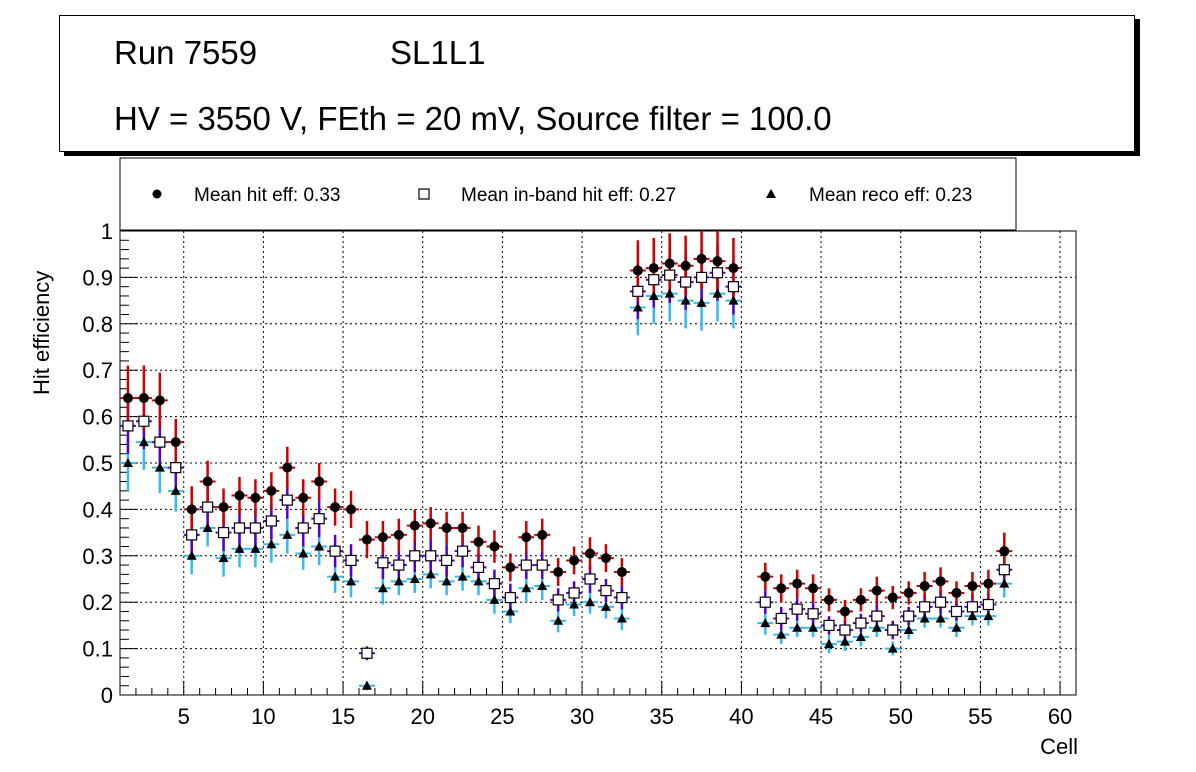 This screenshot has height=772, width=1196. What do you see at coordinates (157, 194) in the screenshot?
I see `legend-hit-marker` at bounding box center [157, 194].